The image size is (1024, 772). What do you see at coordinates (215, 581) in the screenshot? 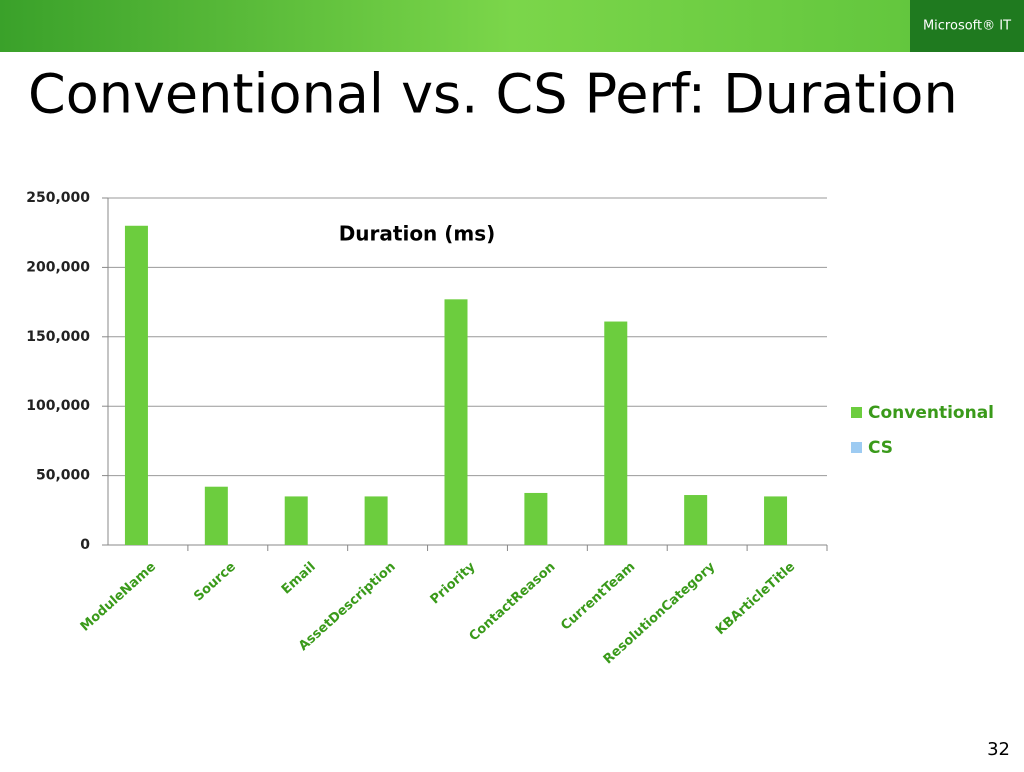
I see `x-tick-label: Source` at bounding box center [215, 581].